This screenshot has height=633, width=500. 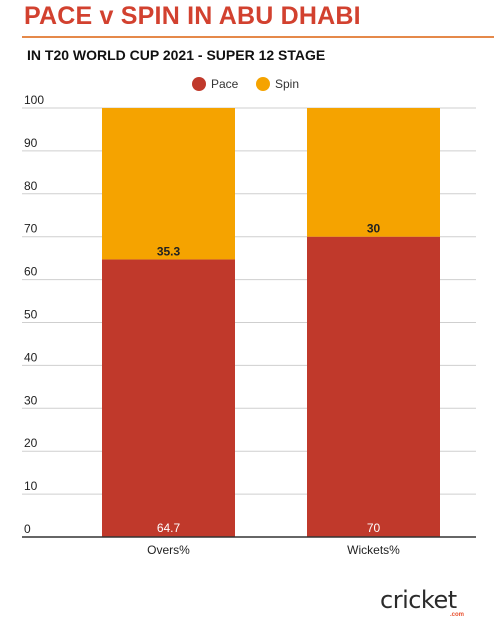 I want to click on y-tick-label: 100, so click(x=34, y=100).